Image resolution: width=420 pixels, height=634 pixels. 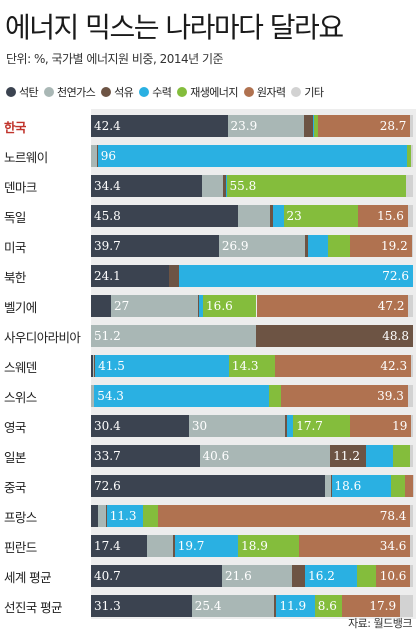 What do you see at coordinates (252, 606) in the screenshot?
I see `stacked-bar: 31.3 25.4 11.9 8.6 17.9` at bounding box center [252, 606].